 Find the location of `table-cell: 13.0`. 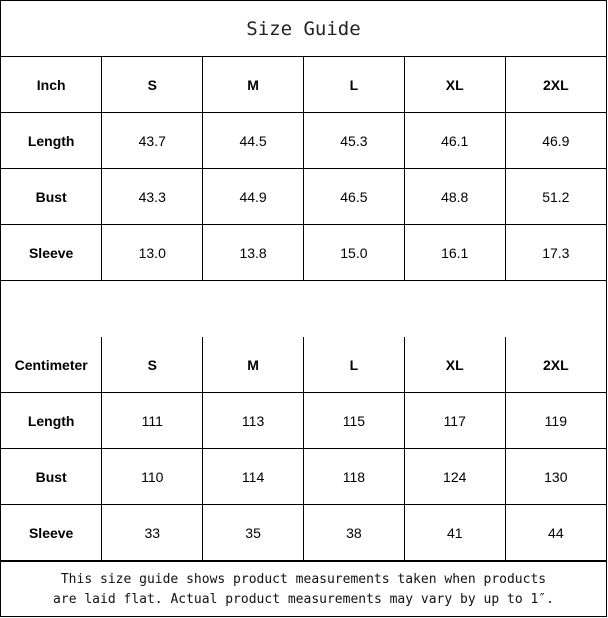

table-cell: 13.0 is located at coordinates (152, 252).